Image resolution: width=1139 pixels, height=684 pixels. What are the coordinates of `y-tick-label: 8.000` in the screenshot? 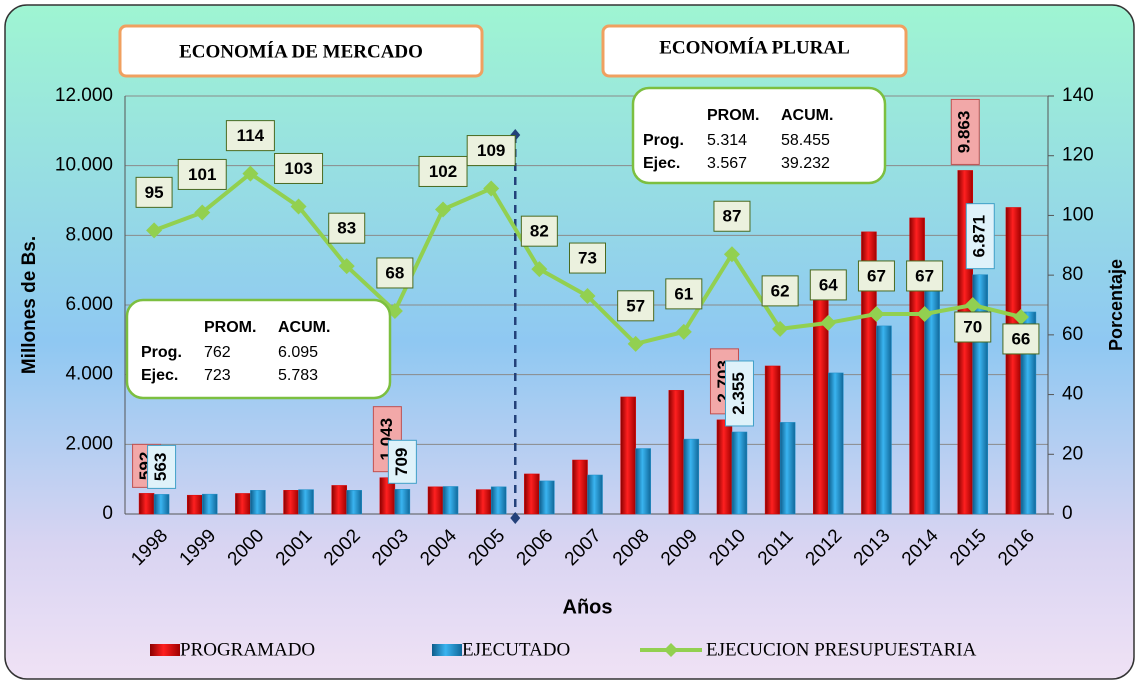 It's located at (89, 234).